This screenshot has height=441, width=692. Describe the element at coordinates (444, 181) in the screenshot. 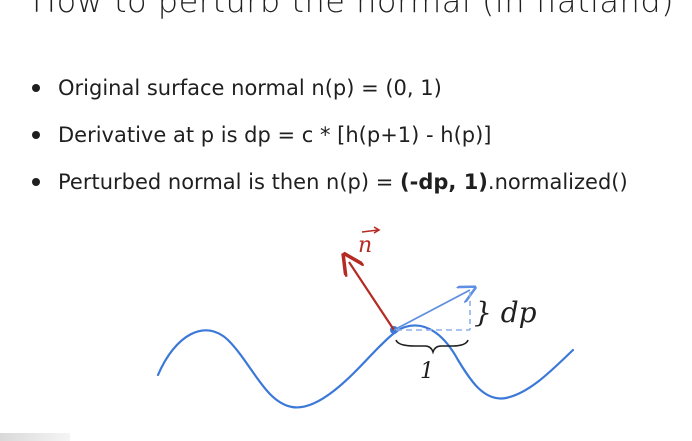

I see `bullet-text-bold: (-dp, 1)` at that location.